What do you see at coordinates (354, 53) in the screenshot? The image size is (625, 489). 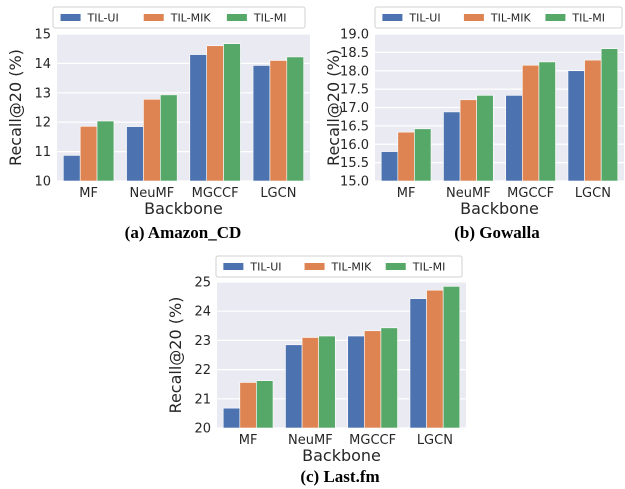 I see `y-tick-label: 18.5` at bounding box center [354, 53].